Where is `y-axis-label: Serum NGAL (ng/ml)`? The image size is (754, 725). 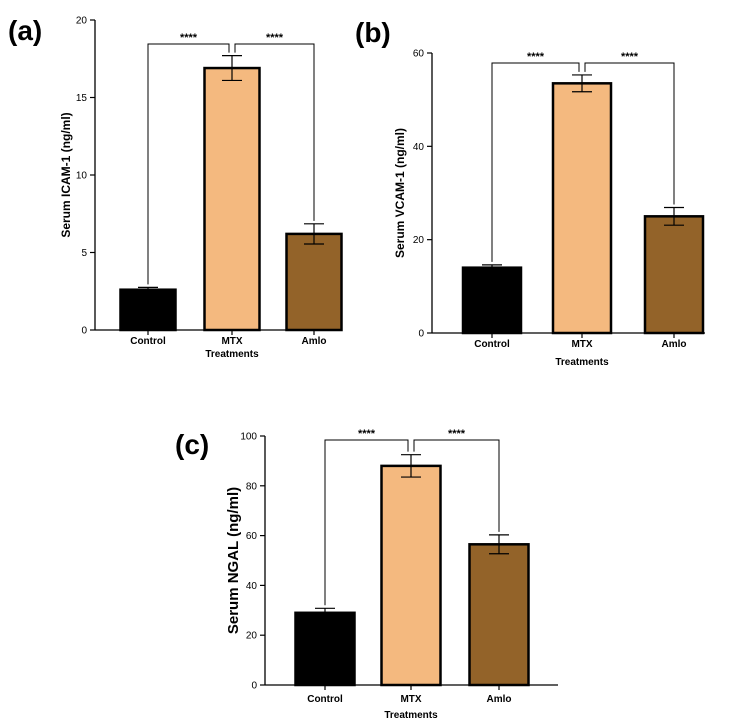
y-axis-label: Serum NGAL (ng/ml) is located at coordinates (233, 560).